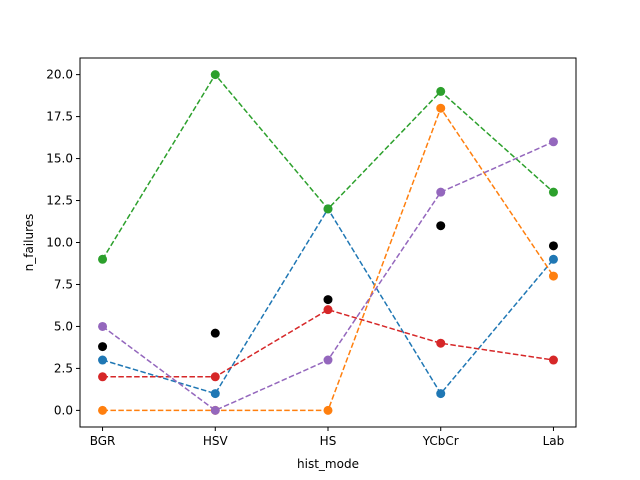 Image resolution: width=640 pixels, height=480 pixels. I want to click on x-axis-label: hist_mode, so click(328, 464).